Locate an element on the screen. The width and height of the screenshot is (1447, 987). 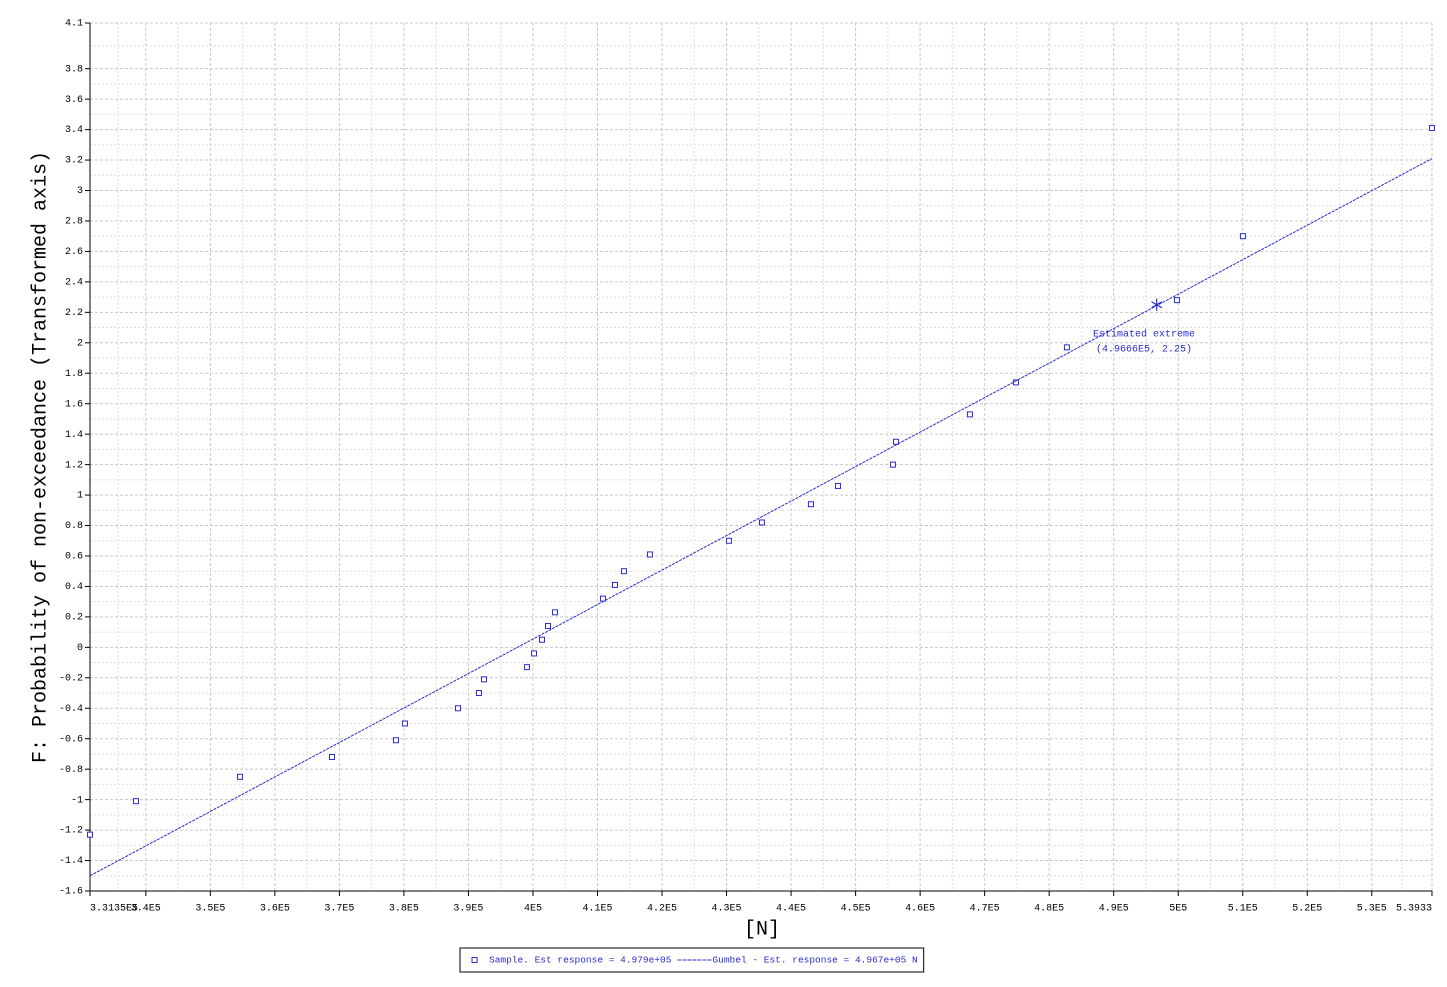
y-tick-label: 3.6 is located at coordinates (74, 100).